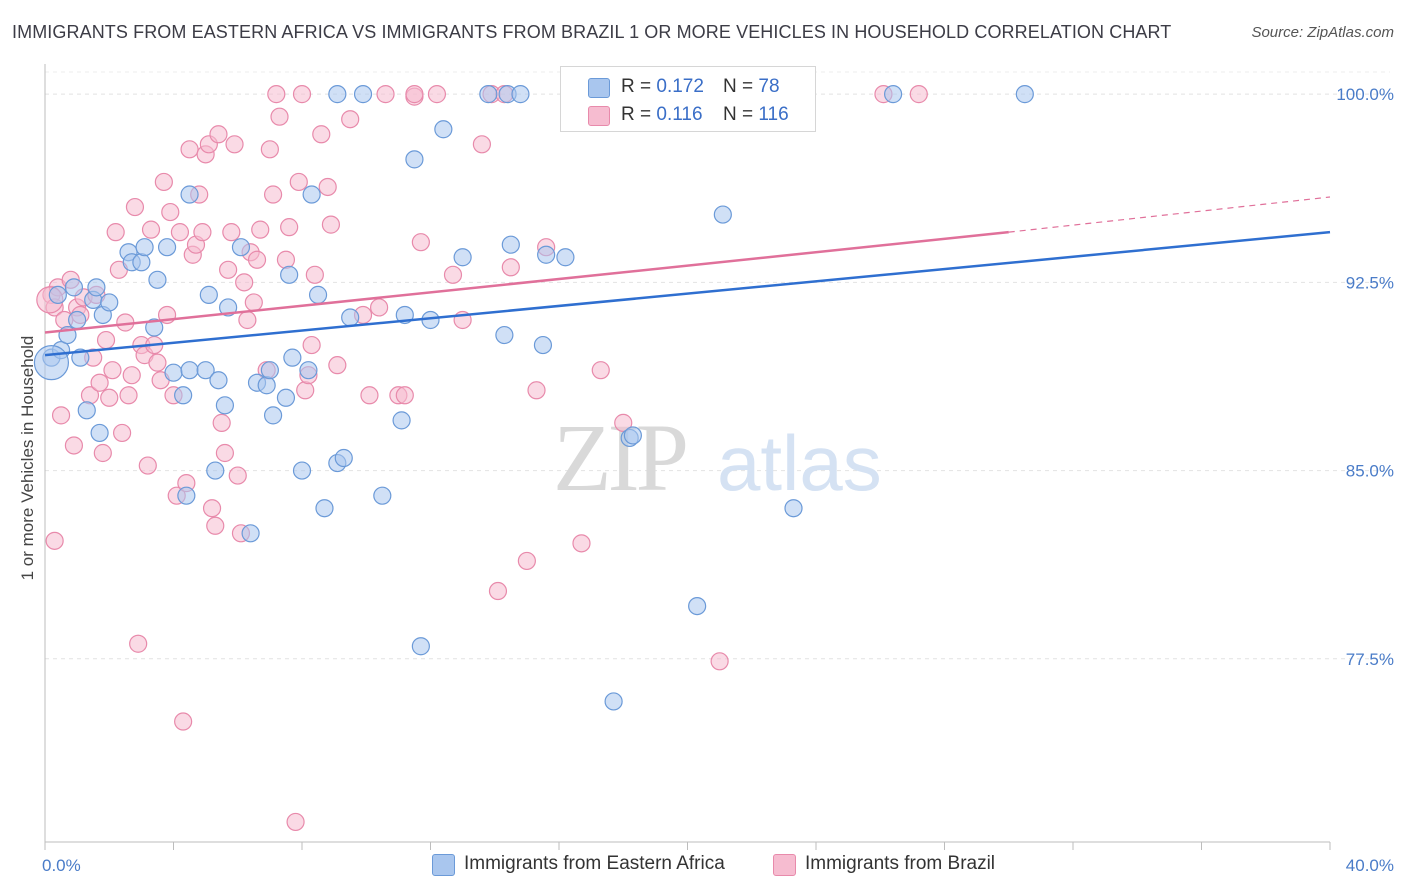  What do you see at coordinates (717, 457) in the screenshot?
I see `watermark: ZIP atlas` at bounding box center [717, 457].